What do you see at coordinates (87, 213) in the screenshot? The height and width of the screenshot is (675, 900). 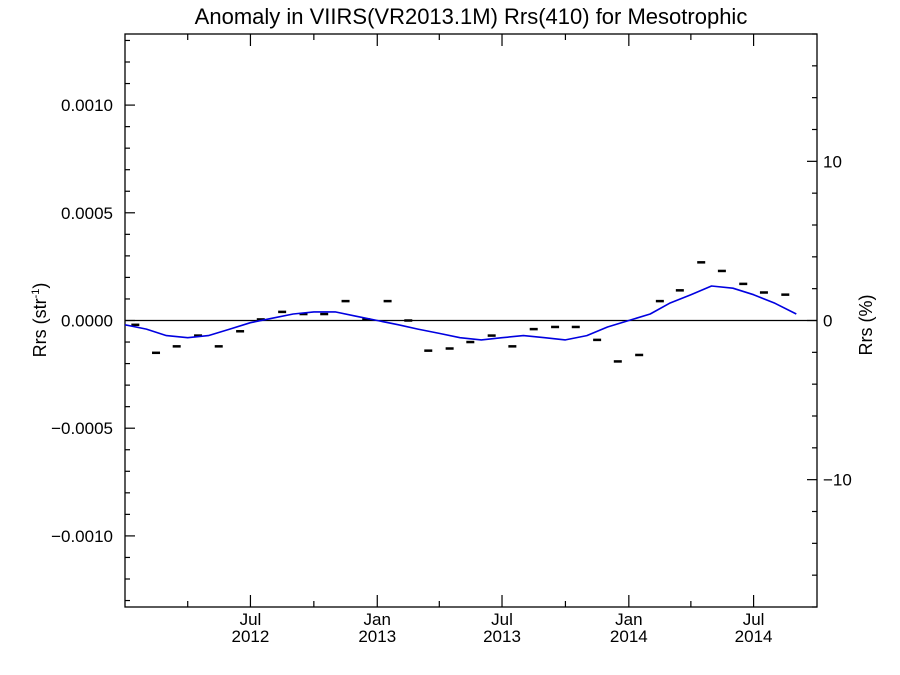 I see `y-left-tick-label: 0.0005` at bounding box center [87, 213].